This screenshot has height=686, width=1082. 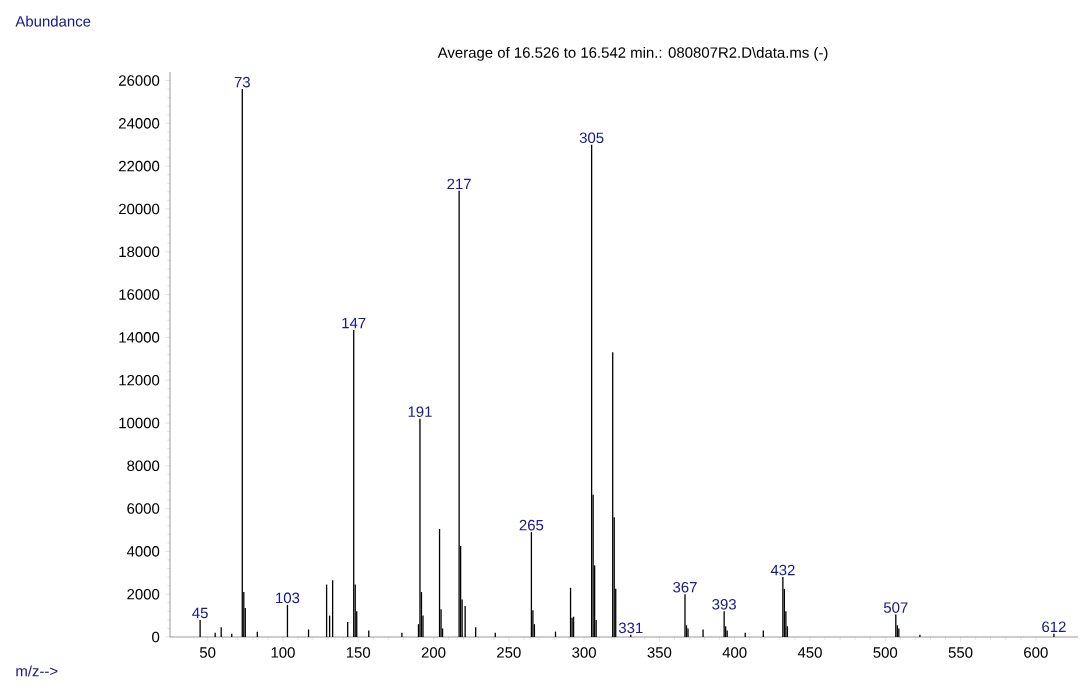 What do you see at coordinates (885, 652) in the screenshot?
I see `x-tick-label: 500` at bounding box center [885, 652].